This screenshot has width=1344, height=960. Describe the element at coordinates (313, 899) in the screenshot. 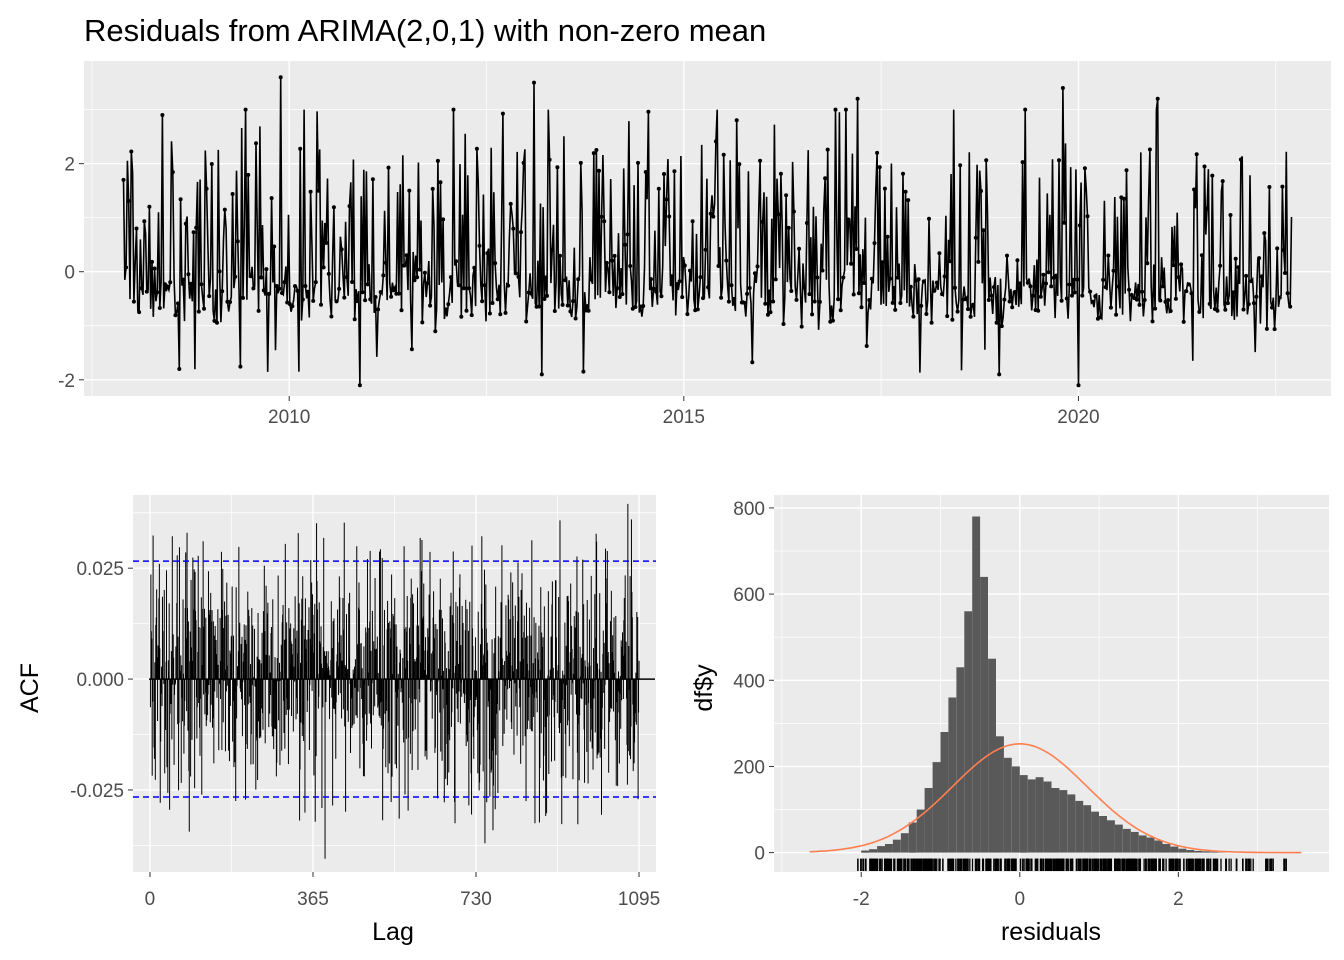

I see `x-tick-label: 365` at that location.